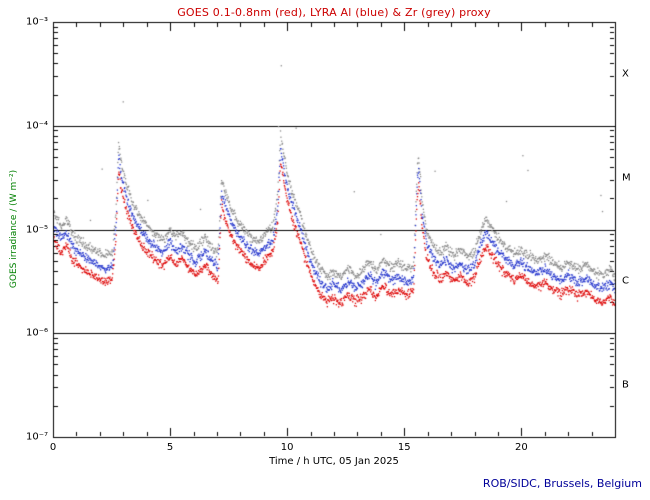 This screenshot has width=650, height=500. I want to click on x-tick-label: 15, so click(404, 447).